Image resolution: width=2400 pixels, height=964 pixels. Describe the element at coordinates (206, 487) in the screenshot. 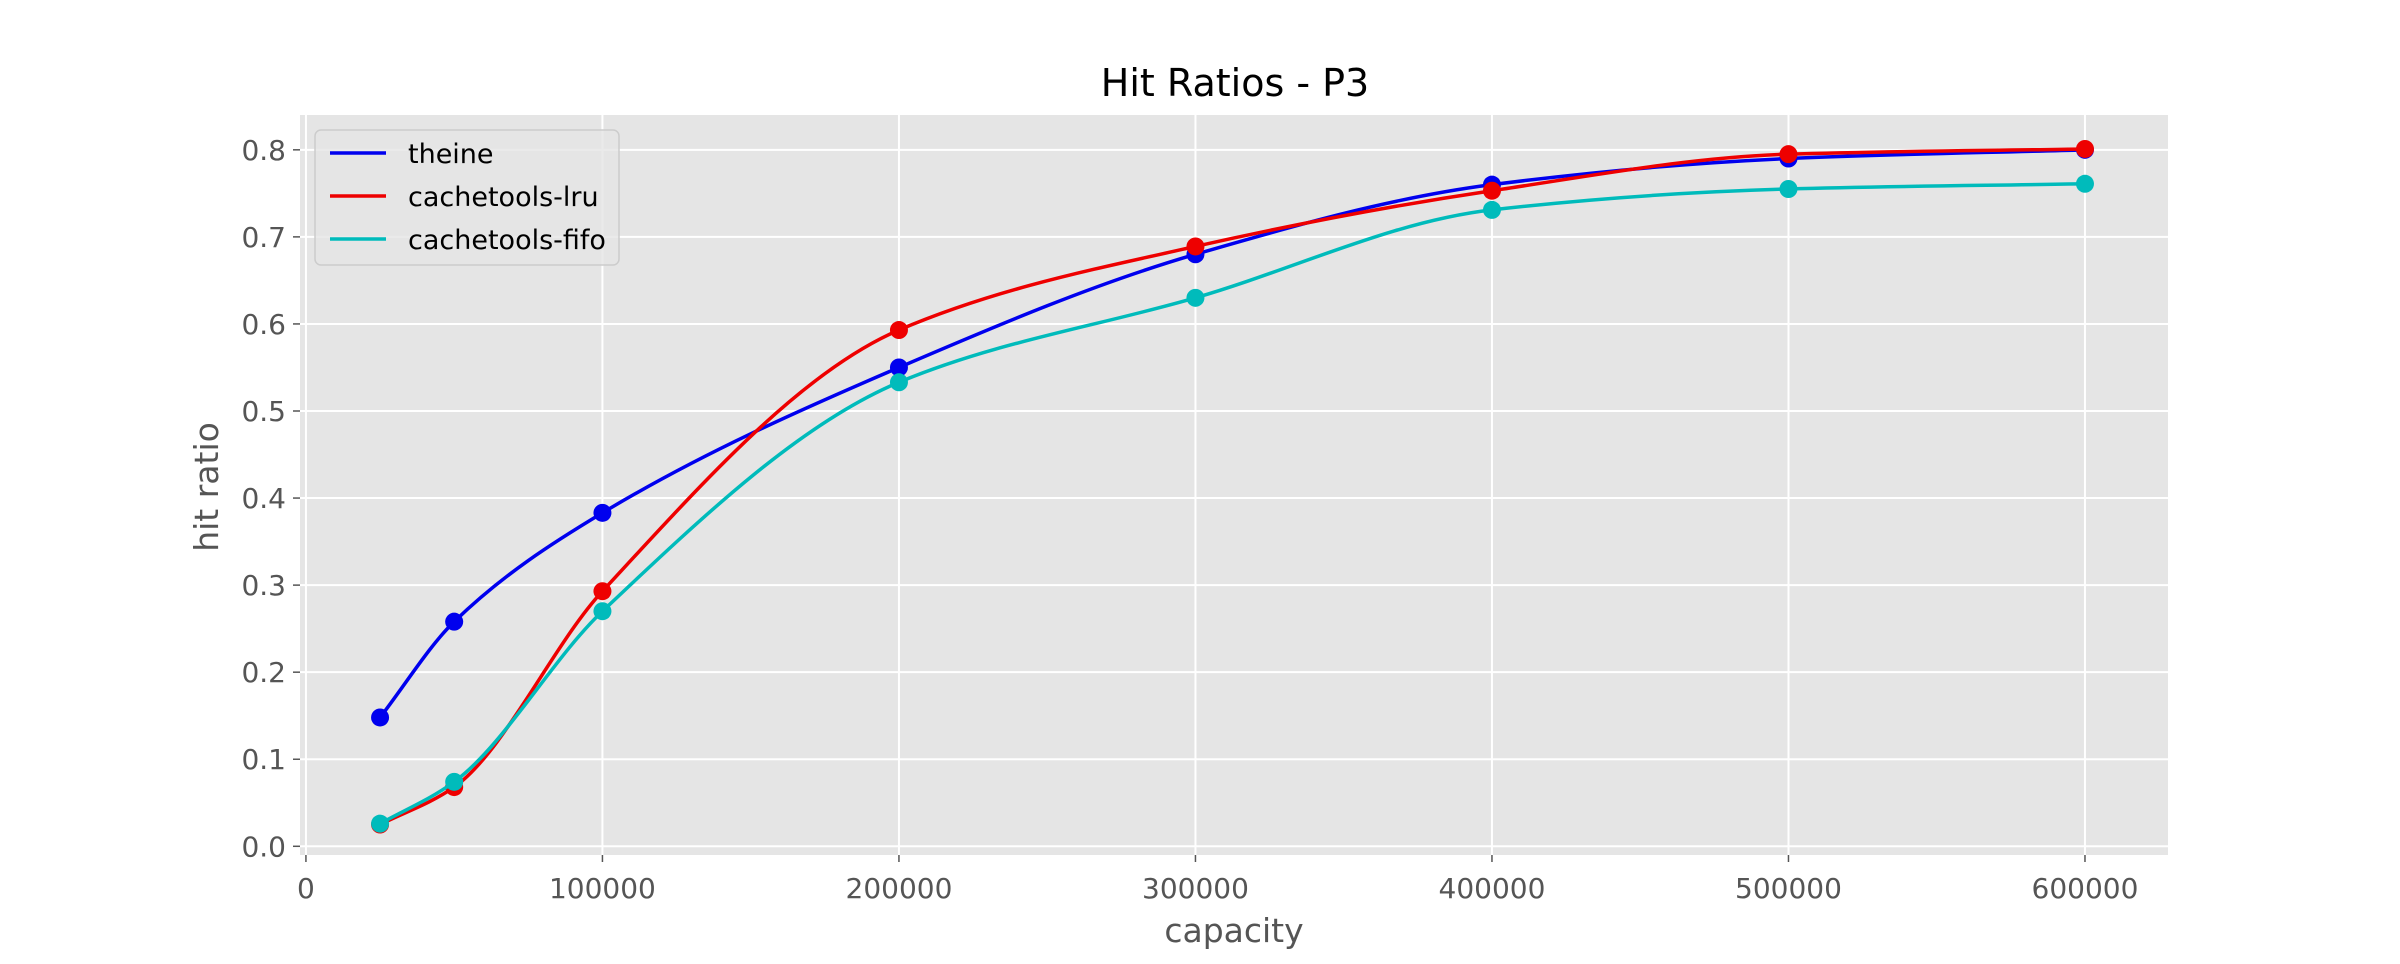

I see `y-axis-label: hit ratio` at that location.